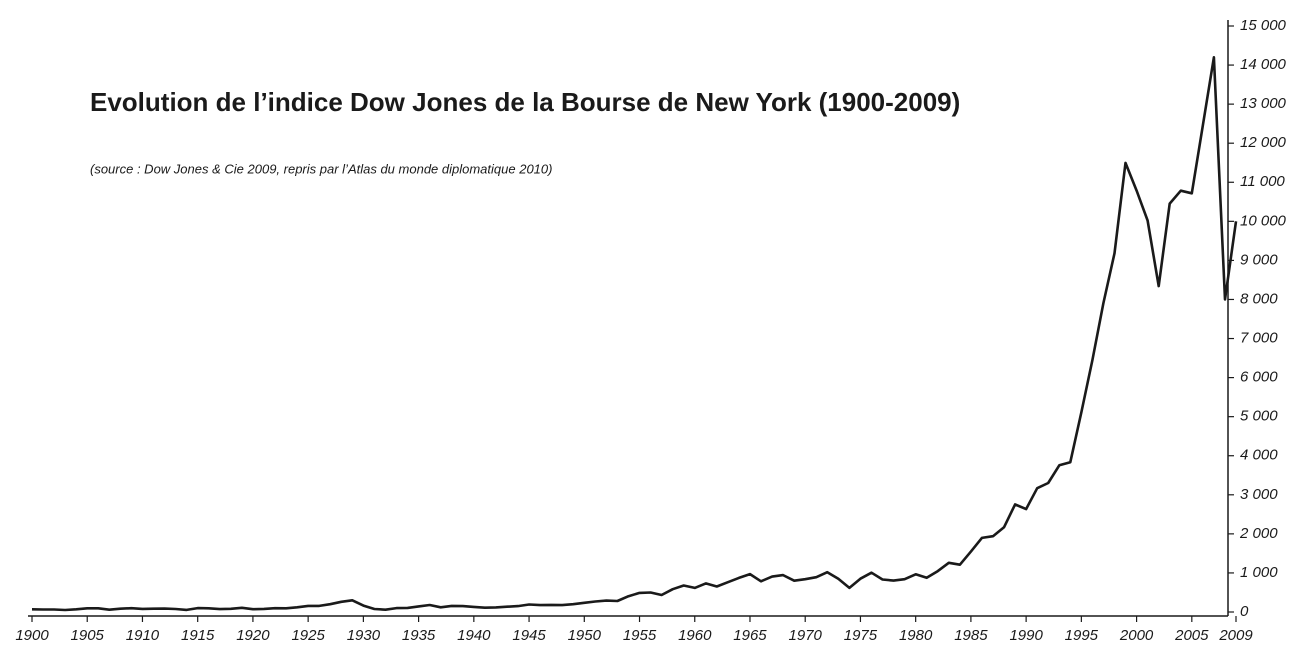 This screenshot has width=1299, height=650. What do you see at coordinates (1235, 635) in the screenshot?
I see `x-tick-label: 2009` at bounding box center [1235, 635].